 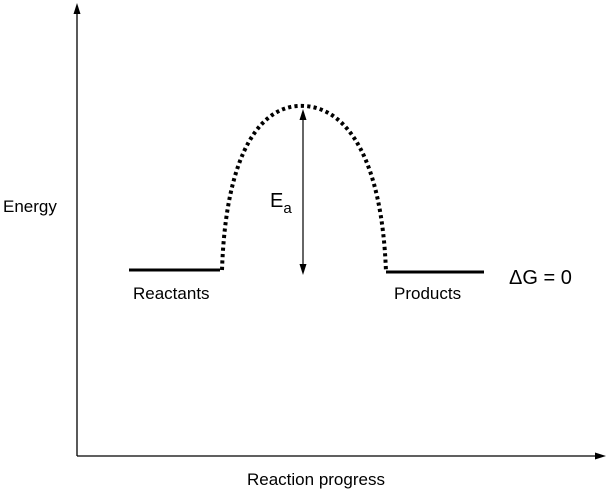 What do you see at coordinates (171, 293) in the screenshot?
I see `reactants-label: Reactants` at bounding box center [171, 293].